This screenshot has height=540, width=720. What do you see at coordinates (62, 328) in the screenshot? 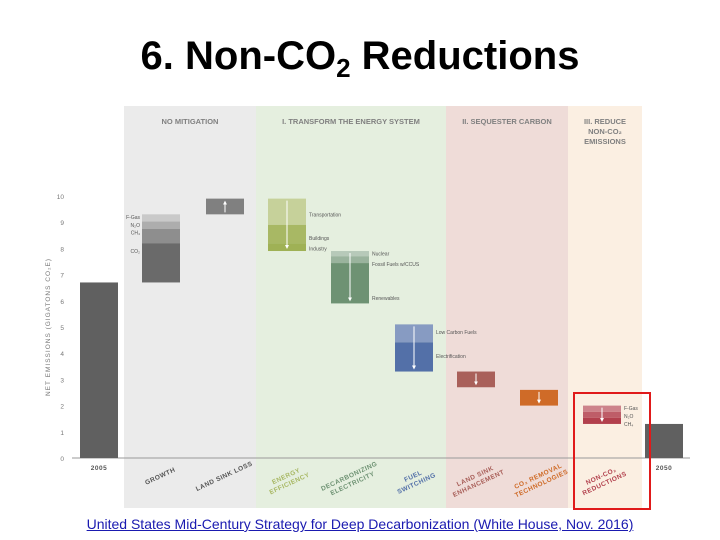
I see `y-tick-label: 5` at bounding box center [62, 328].